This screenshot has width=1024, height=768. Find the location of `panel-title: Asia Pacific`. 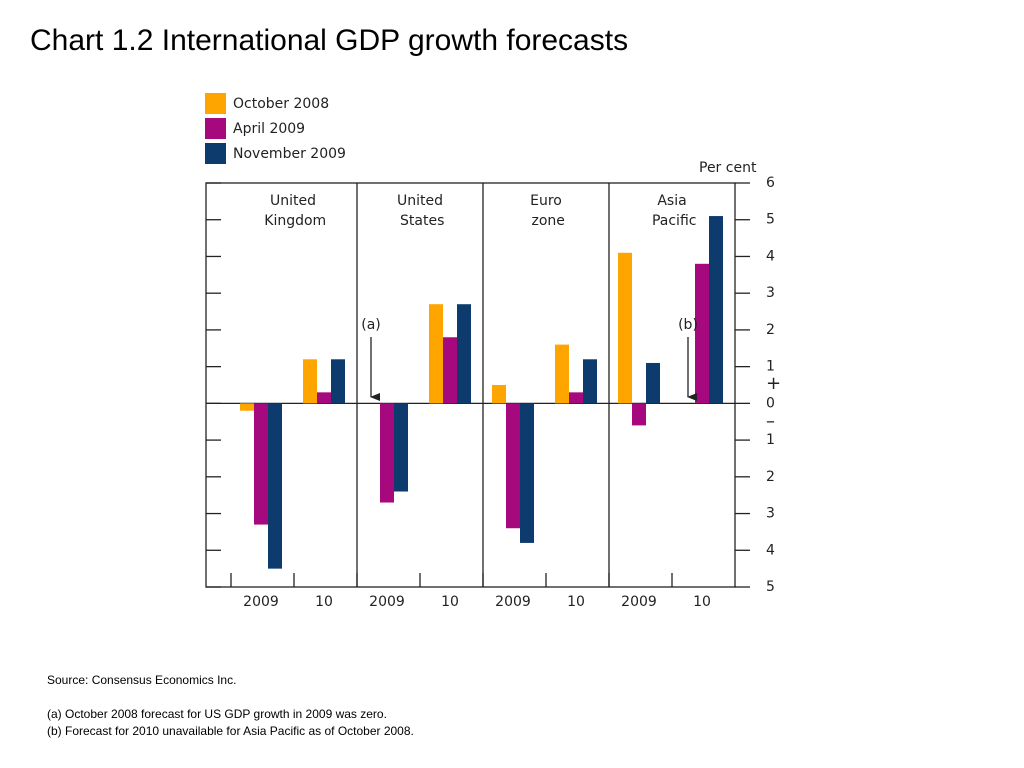

panel-title: Asia Pacific is located at coordinates (672, 211).